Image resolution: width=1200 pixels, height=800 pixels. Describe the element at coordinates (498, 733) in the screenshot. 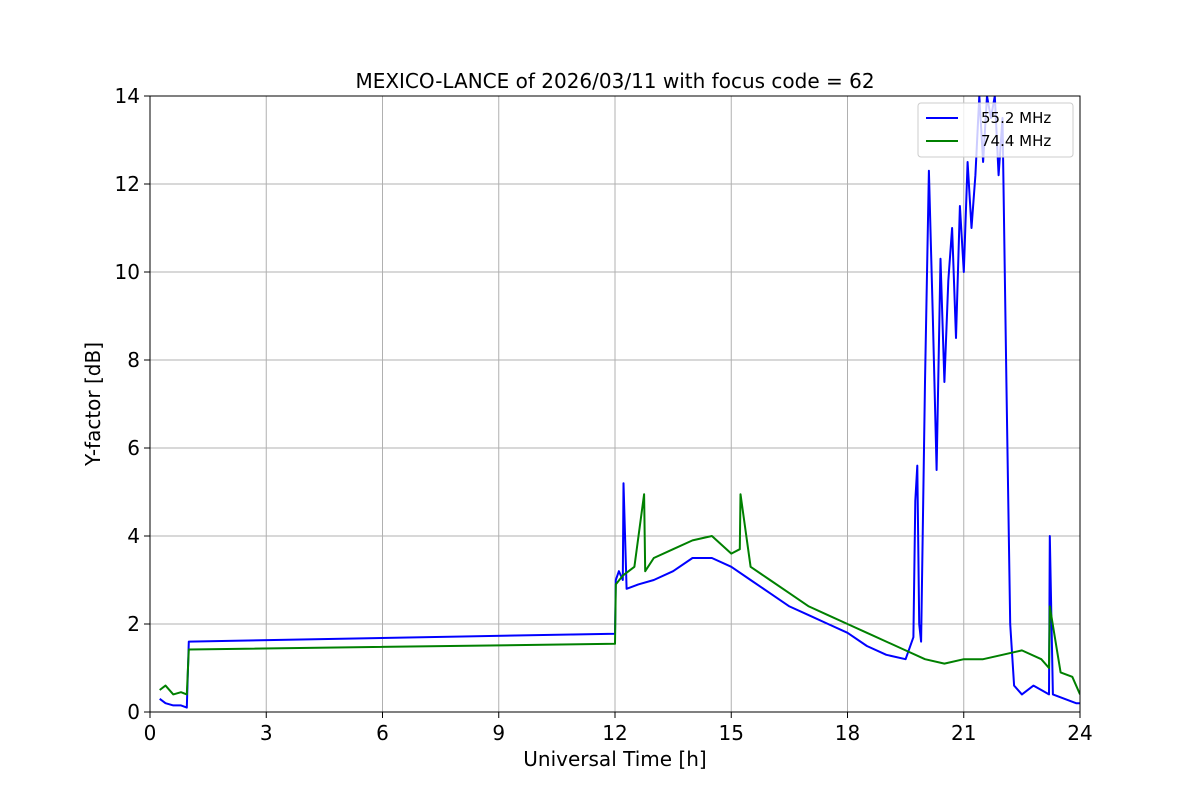

I see `x-tick-label: 9` at that location.